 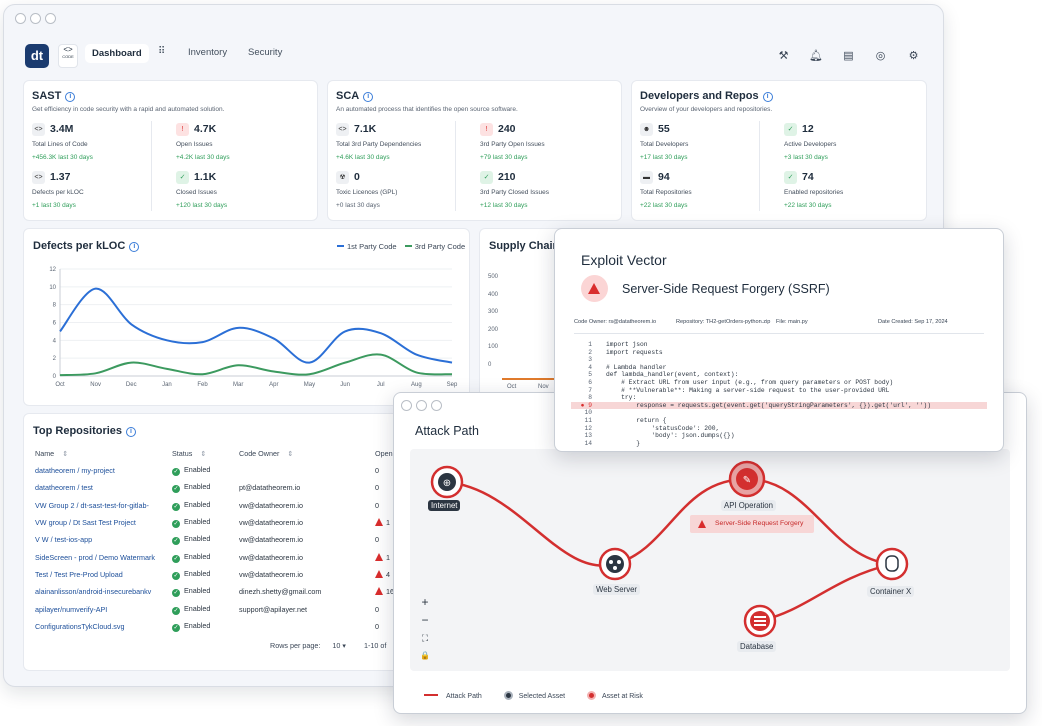 What do you see at coordinates (747, 479) in the screenshot?
I see `api-operation-node: ✎` at bounding box center [747, 479].